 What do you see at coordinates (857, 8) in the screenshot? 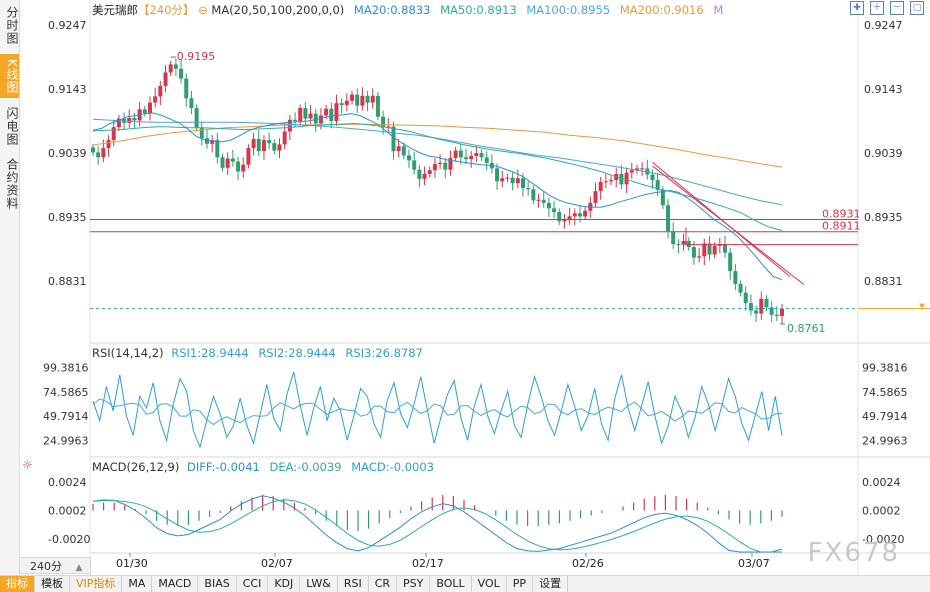
I see `crosshair-icon: ✚` at bounding box center [857, 8].